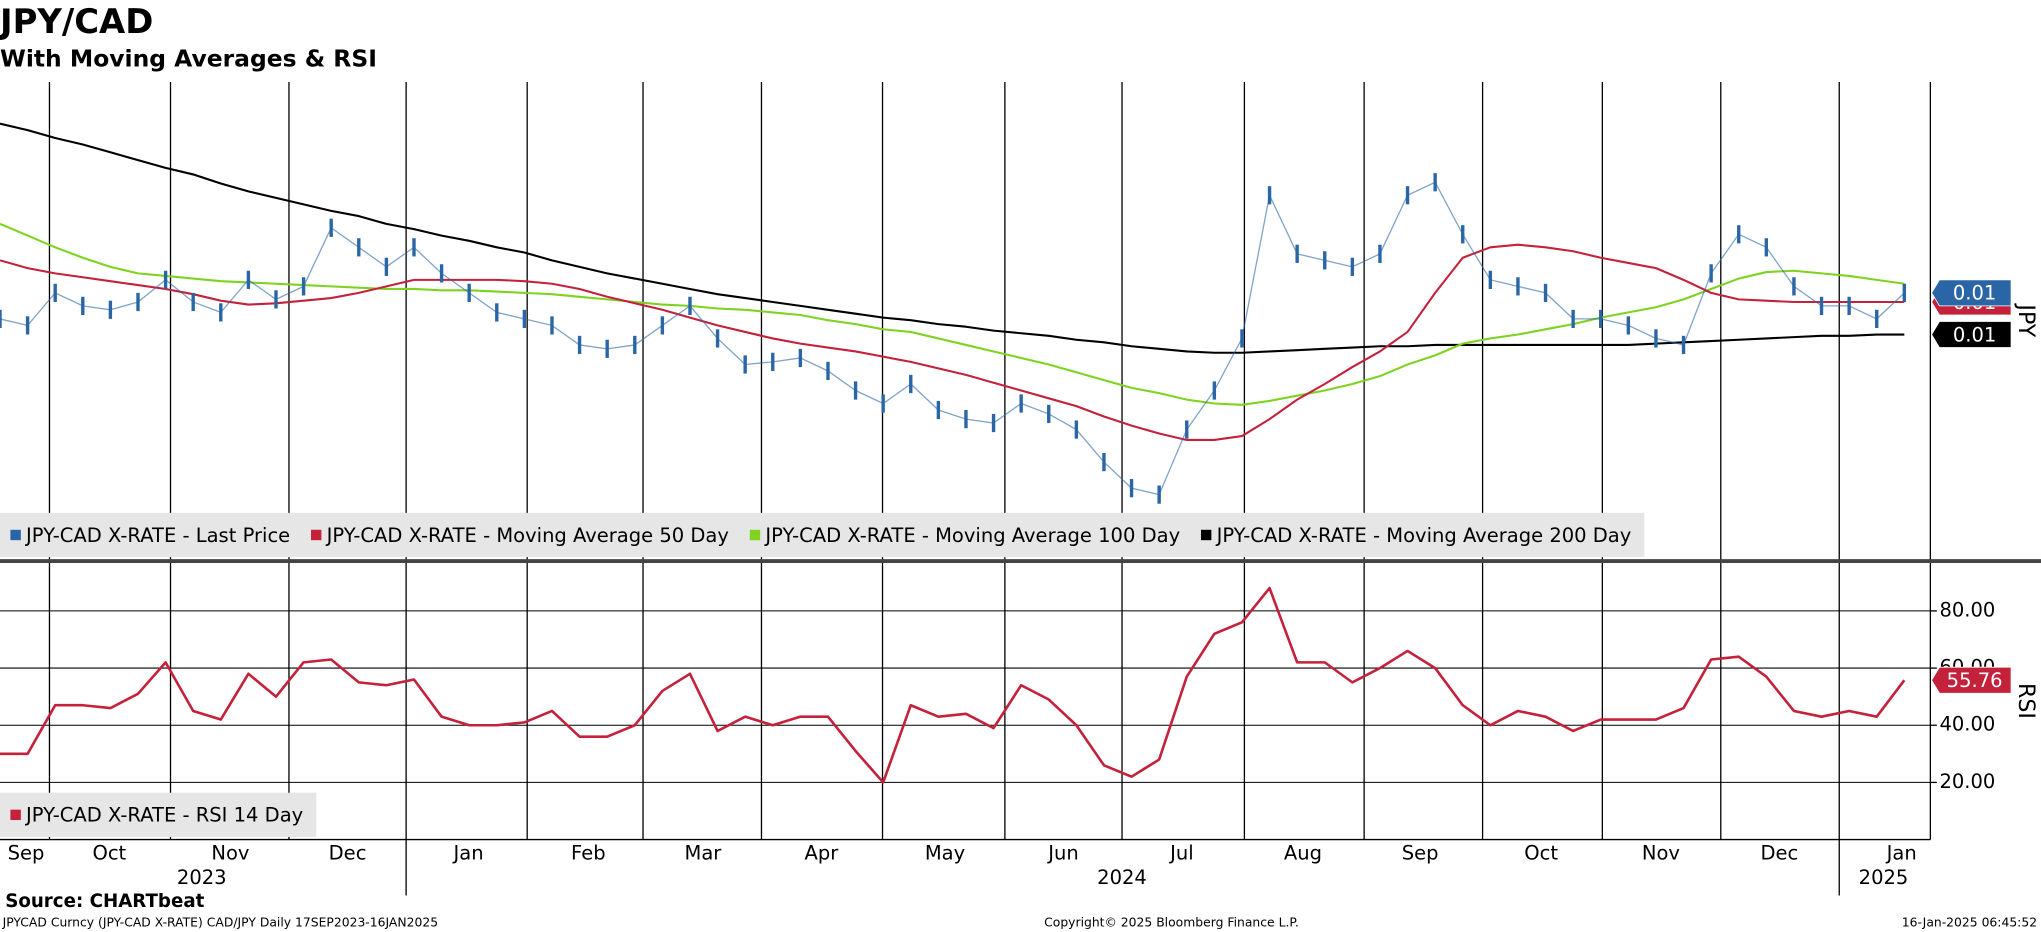 This screenshot has height=932, width=2041. What do you see at coordinates (703, 852) in the screenshot?
I see `x-tick-label: Mar` at bounding box center [703, 852].